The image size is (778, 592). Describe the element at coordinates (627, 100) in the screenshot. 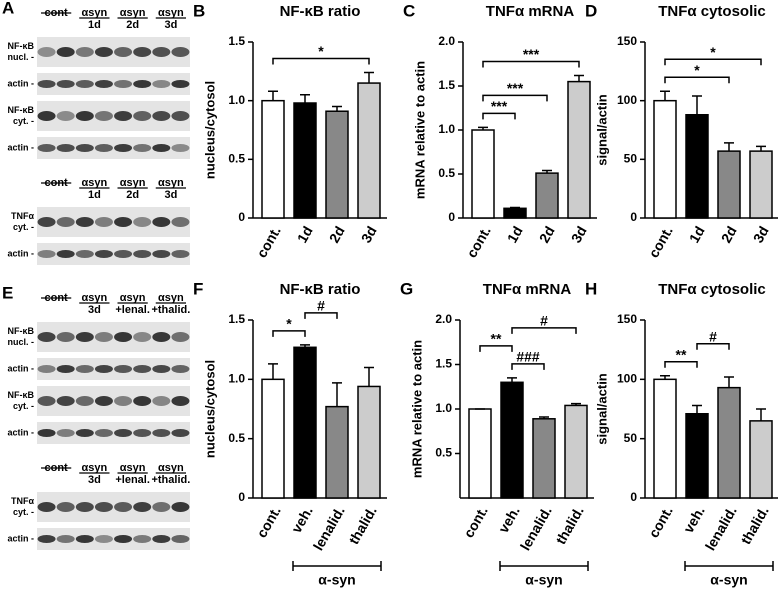

I see `y-tick-label: 100` at that location.